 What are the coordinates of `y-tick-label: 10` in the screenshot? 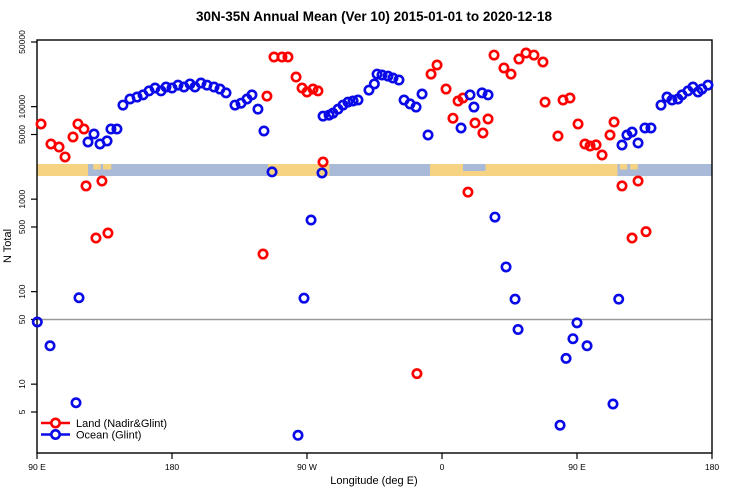 It's located at (22, 384).